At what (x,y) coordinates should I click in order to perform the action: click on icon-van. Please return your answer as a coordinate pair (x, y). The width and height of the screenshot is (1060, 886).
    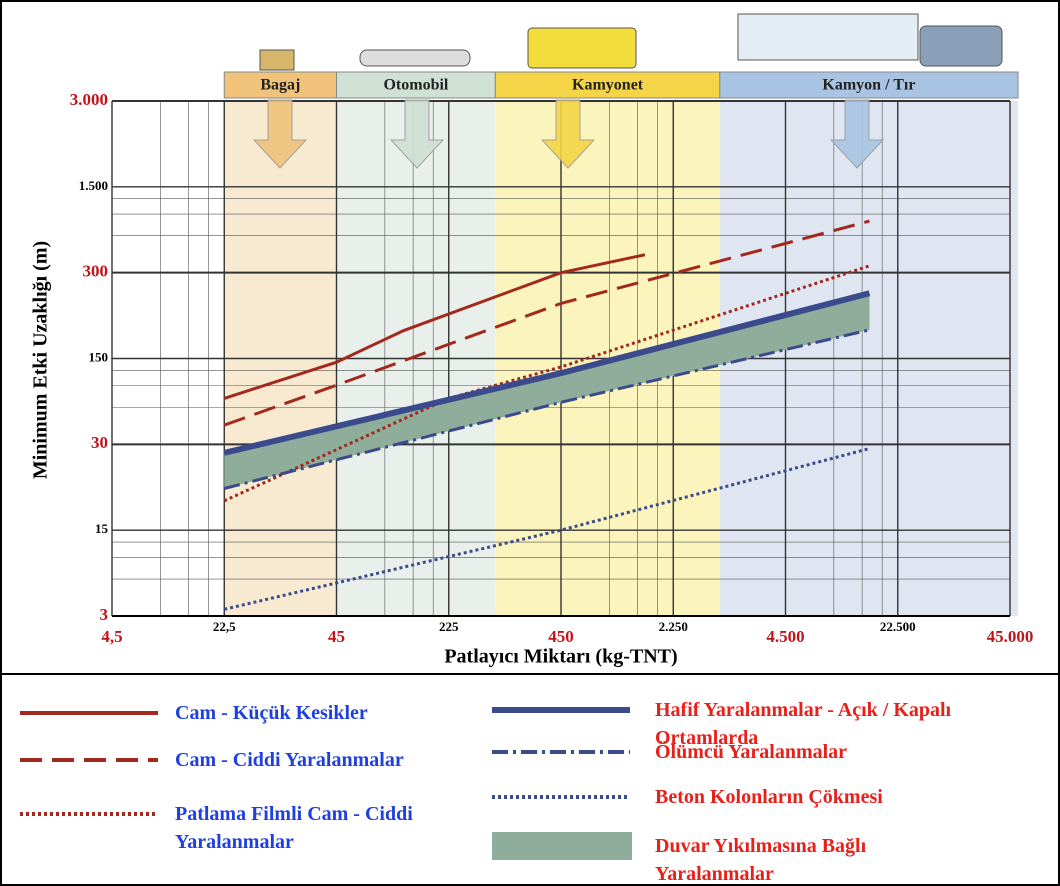
    Looking at the image, I should click on (582, 48).